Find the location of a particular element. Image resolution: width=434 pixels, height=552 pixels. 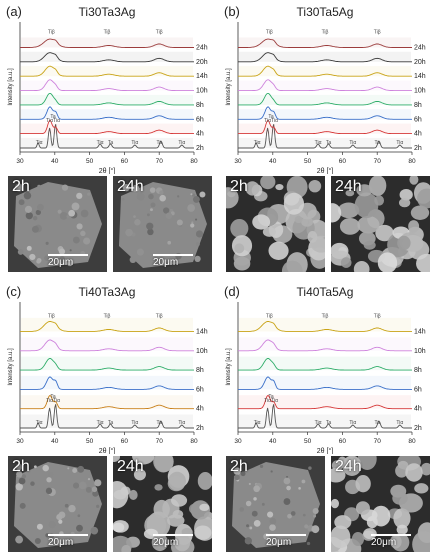

series-band-10h is located at coordinates (325, 85).